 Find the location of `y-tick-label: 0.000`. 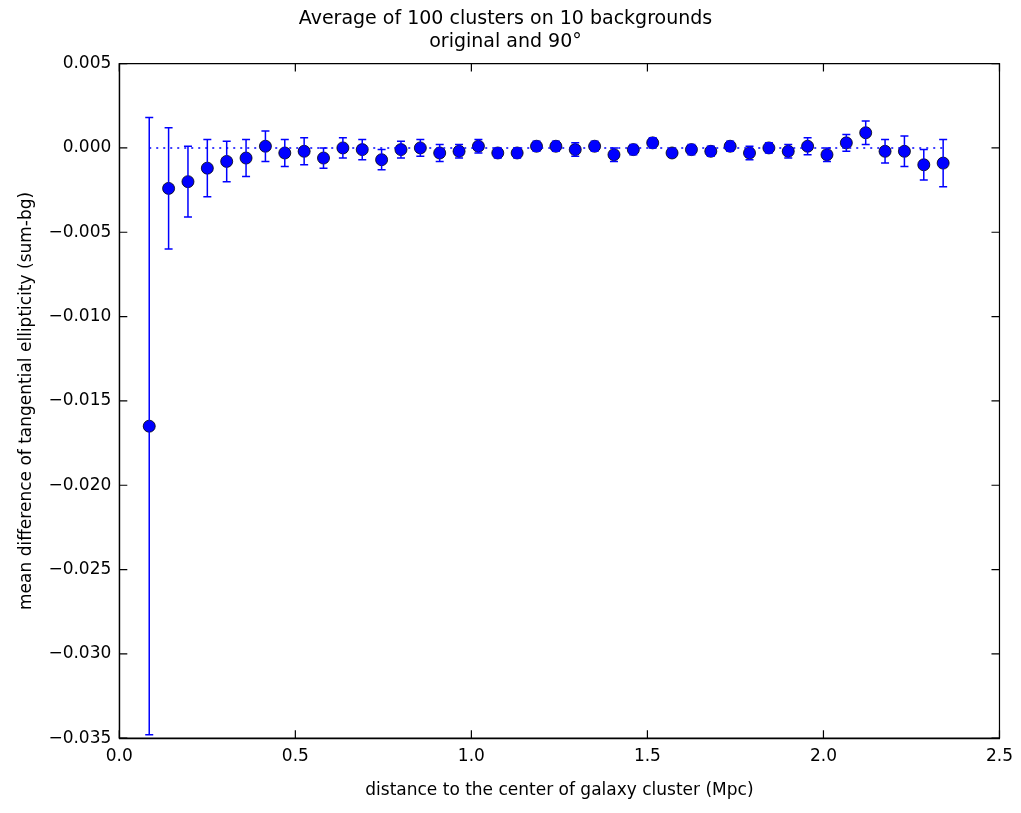

y-tick-label: 0.000 is located at coordinates (87, 146).